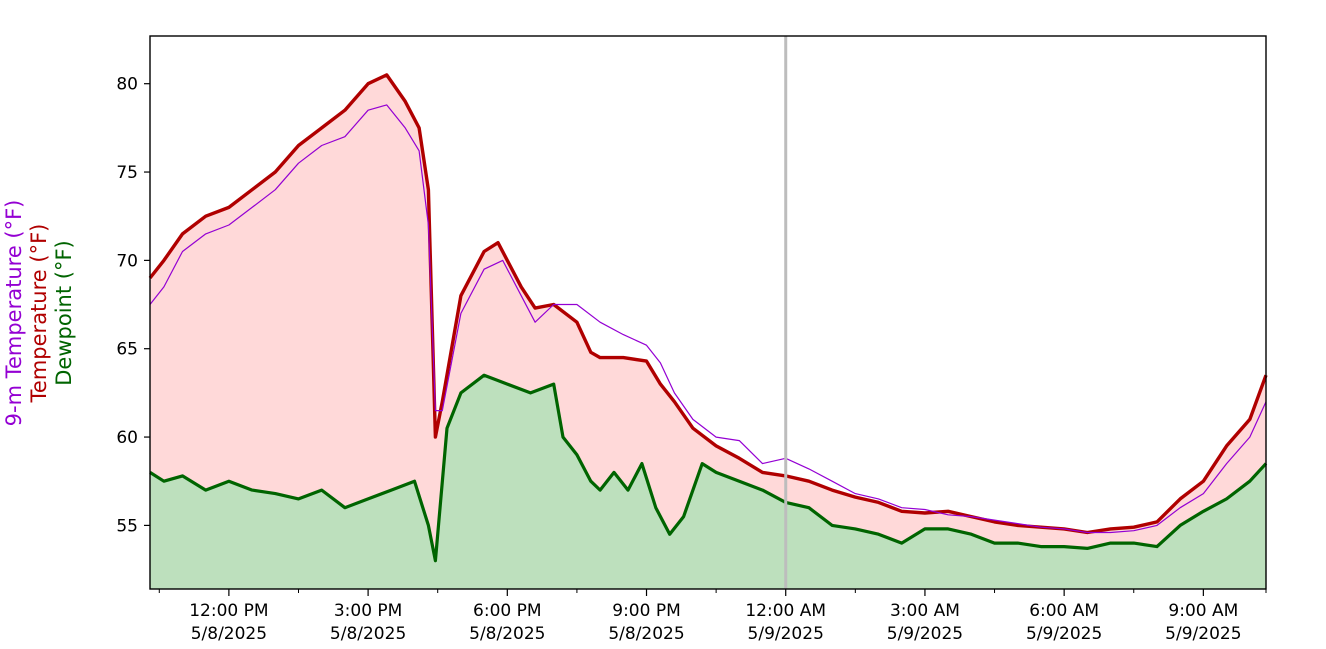 Image resolution: width=1326 pixels, height=649 pixels. I want to click on y-tick-label: 75, so click(127, 173).